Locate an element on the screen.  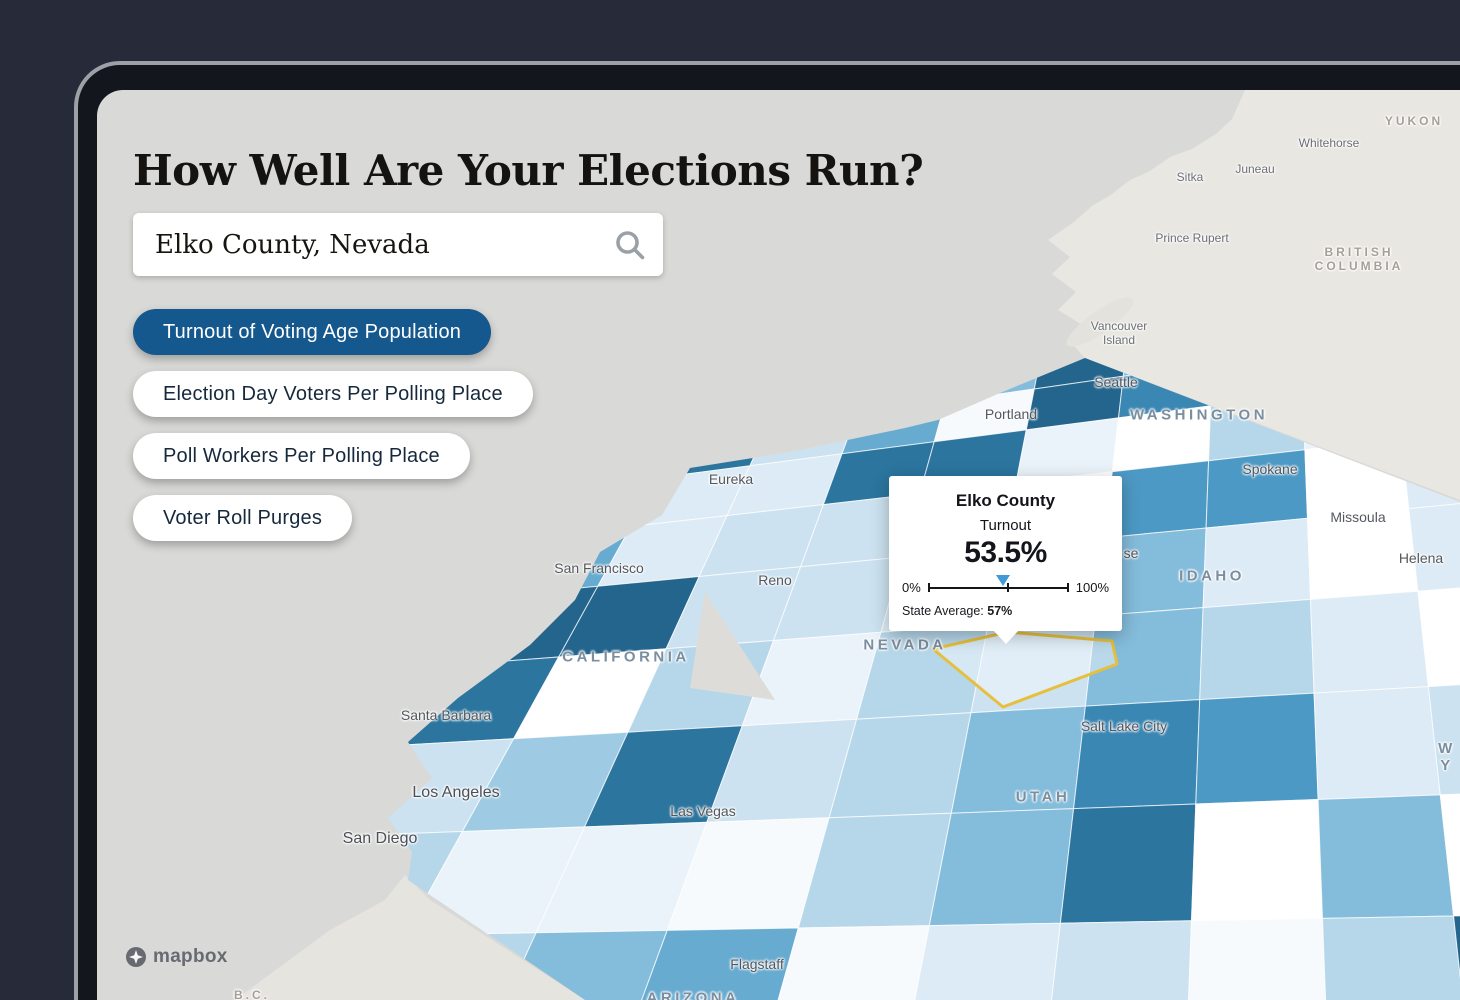
terrain-patch is located at coordinates (732, 646).